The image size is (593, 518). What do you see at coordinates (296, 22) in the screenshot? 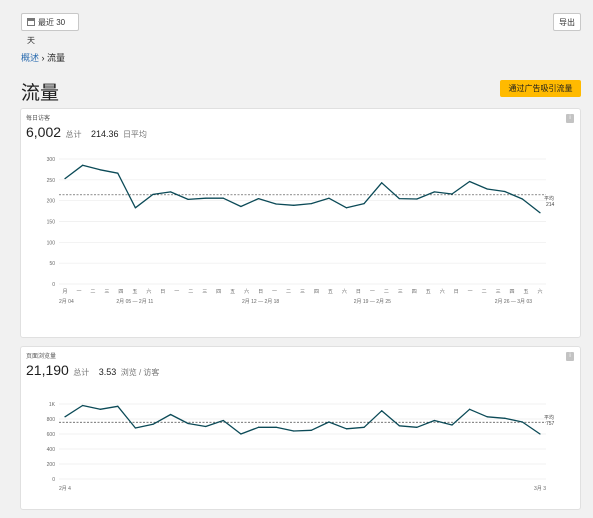
I see `top-toolbar: 最近 30 天 导出` at bounding box center [296, 22].